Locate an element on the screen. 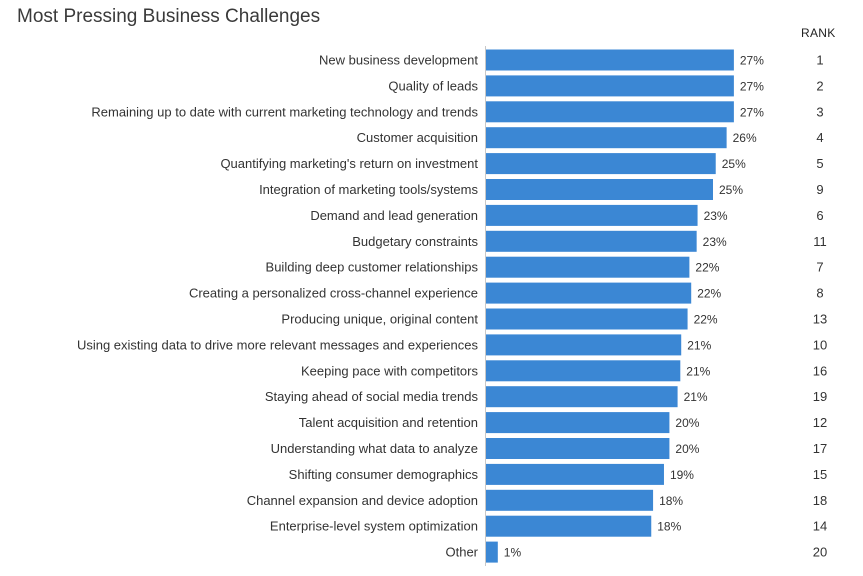 This screenshot has height=576, width=863. rank-value: 5 is located at coordinates (819, 163).